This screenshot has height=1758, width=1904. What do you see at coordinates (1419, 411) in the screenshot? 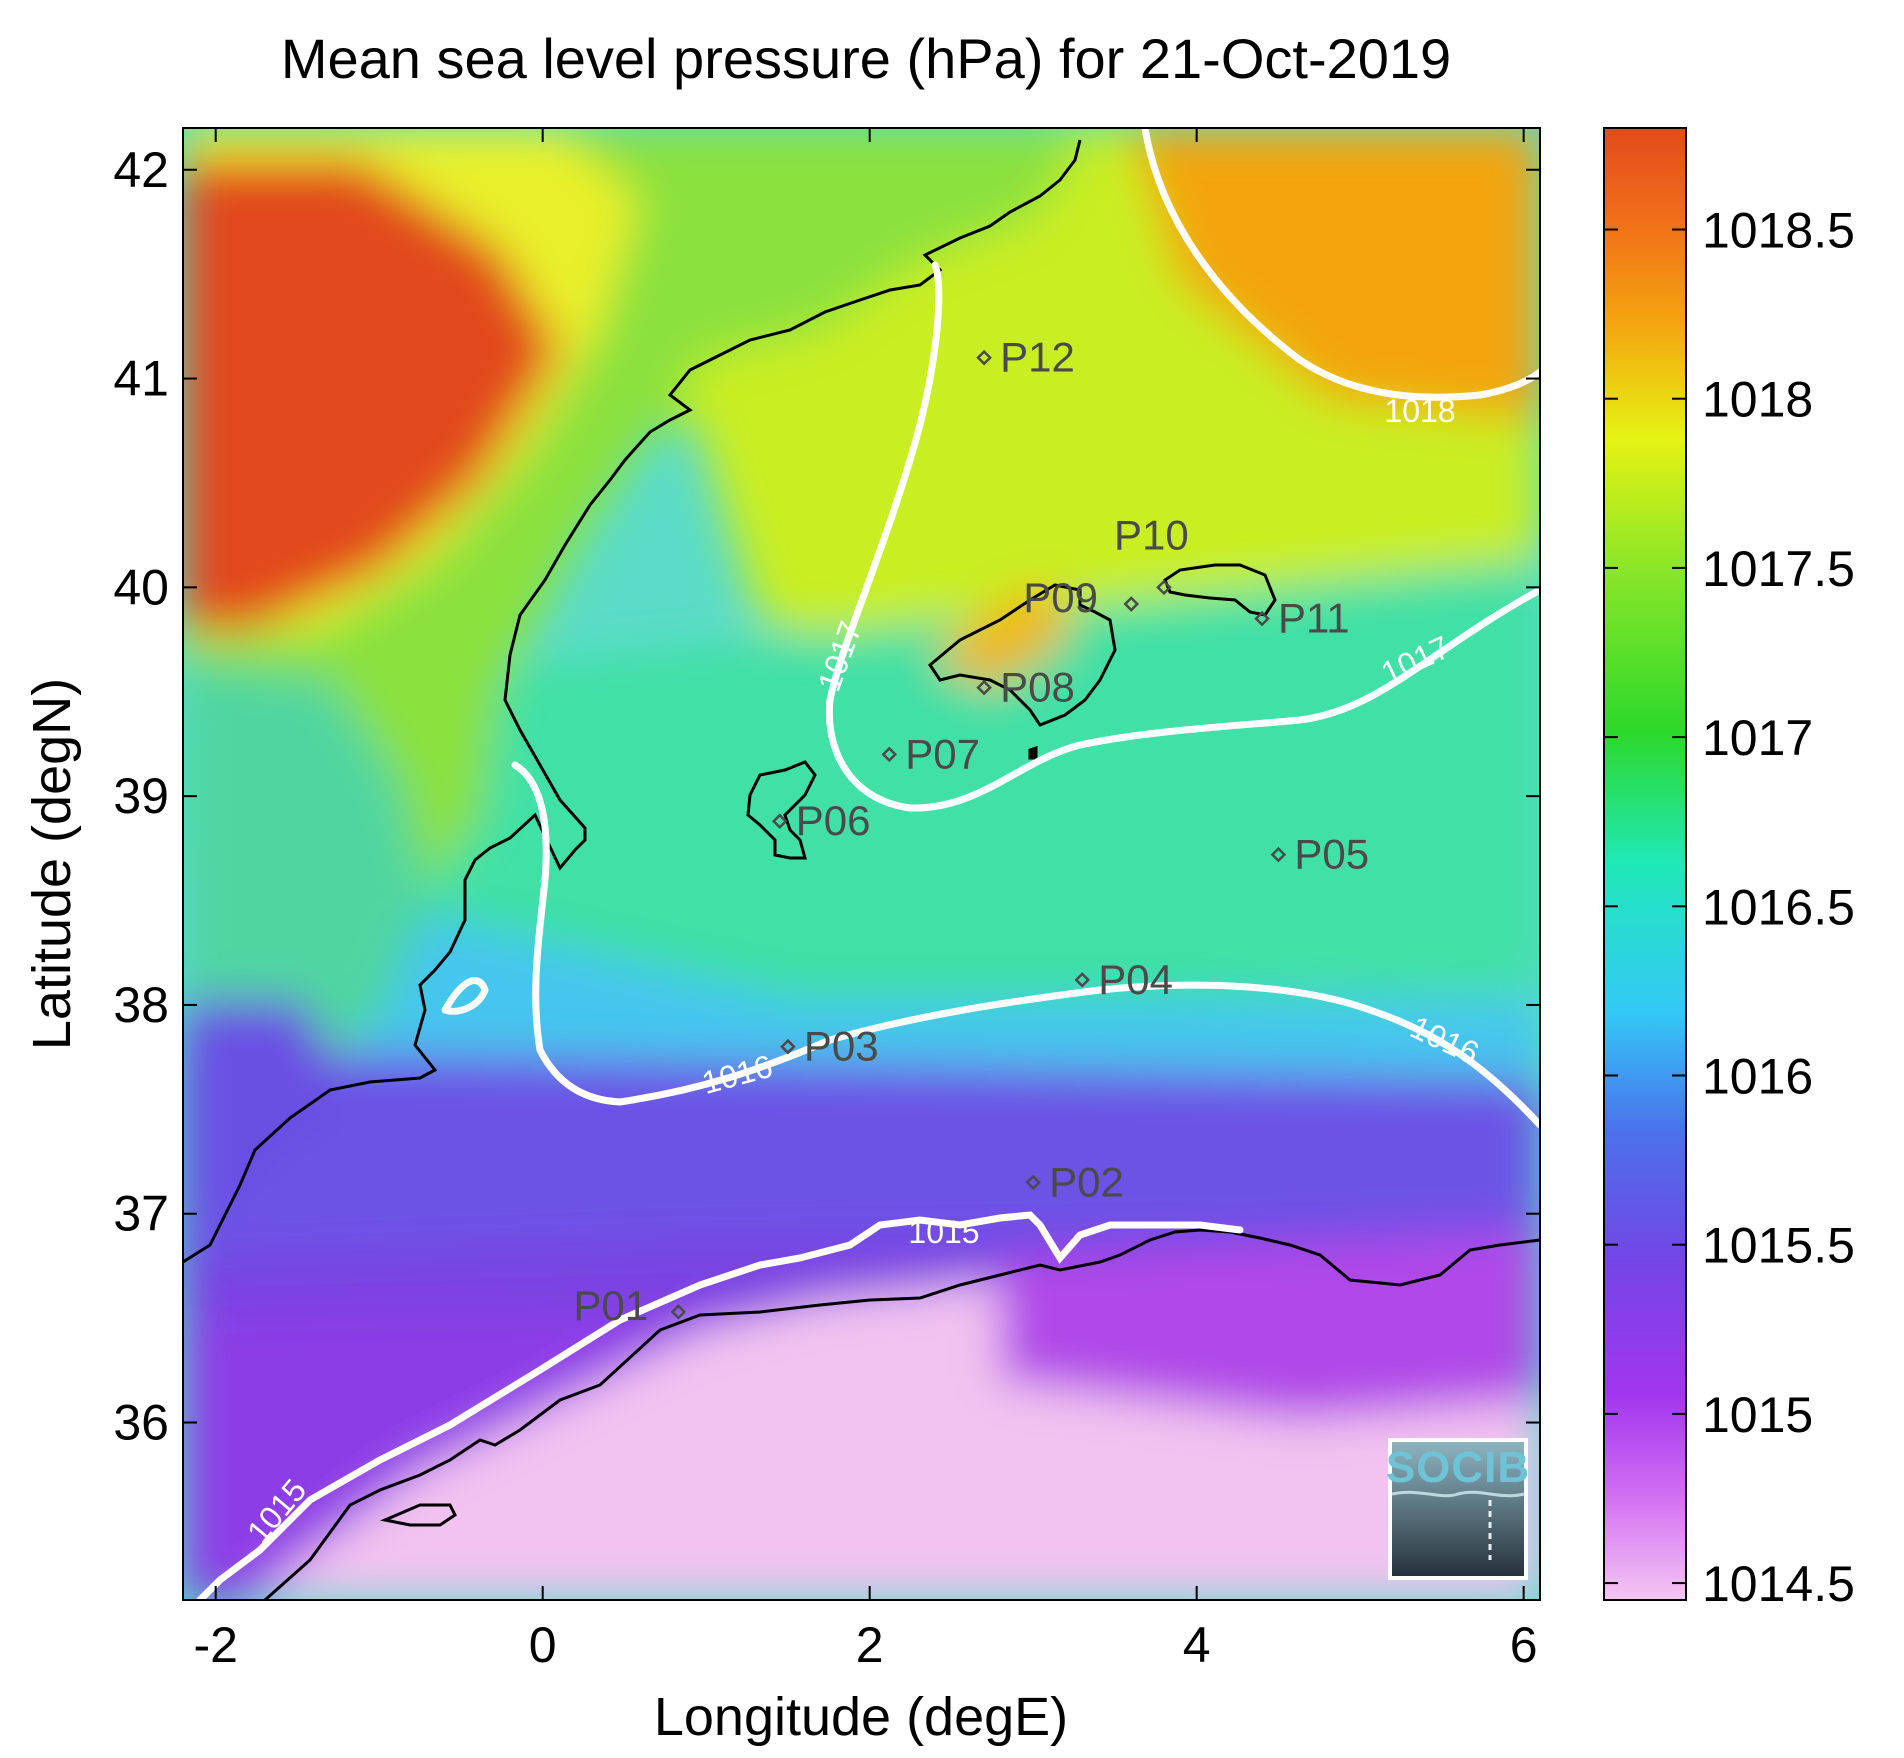
I see `contour-label-1018: 1018` at bounding box center [1419, 411].